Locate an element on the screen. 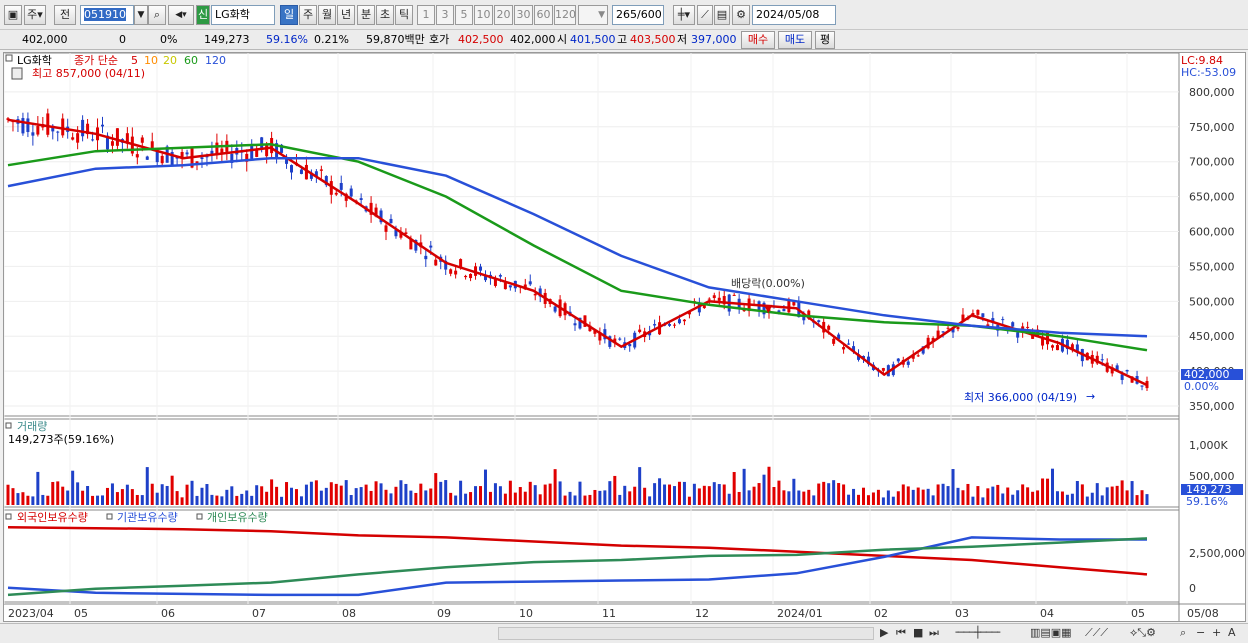 The height and width of the screenshot is (643, 1248). volume-box-icon is located at coordinates (8, 425).